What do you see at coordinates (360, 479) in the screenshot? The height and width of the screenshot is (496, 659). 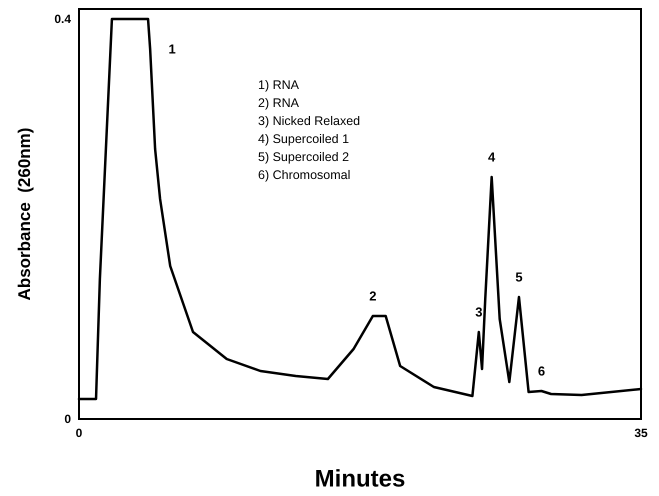 I see `x-axis-title: Minutes` at bounding box center [360, 479].